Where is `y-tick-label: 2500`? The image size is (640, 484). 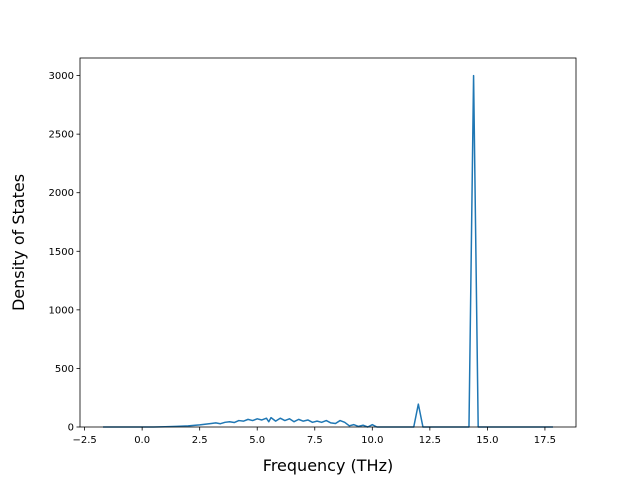 y-tick-label: 2500 is located at coordinates (61, 135).